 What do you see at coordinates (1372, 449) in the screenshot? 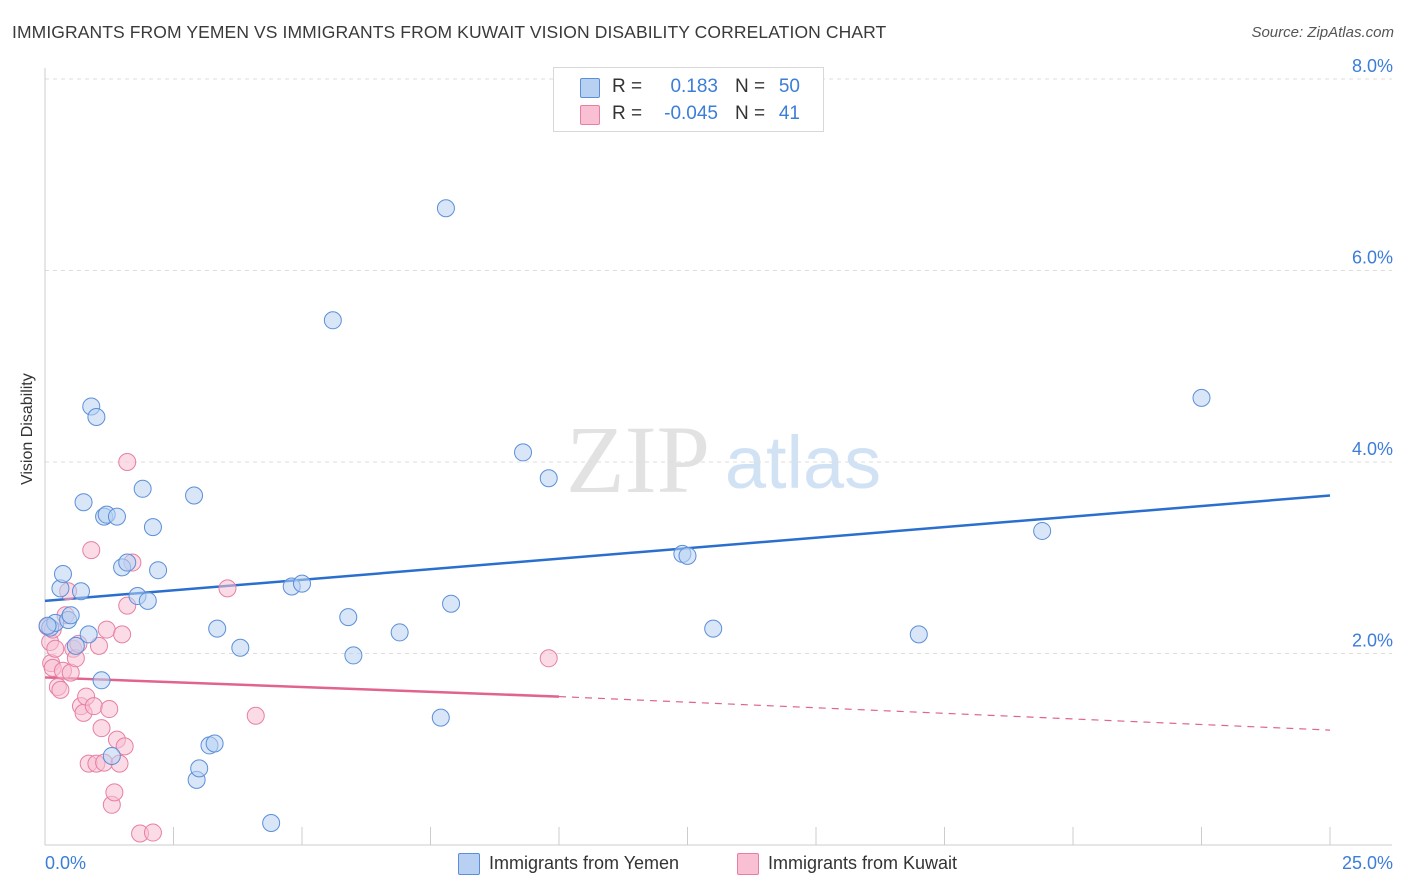
I see `y-tick-label: 4.0%` at bounding box center [1372, 449].